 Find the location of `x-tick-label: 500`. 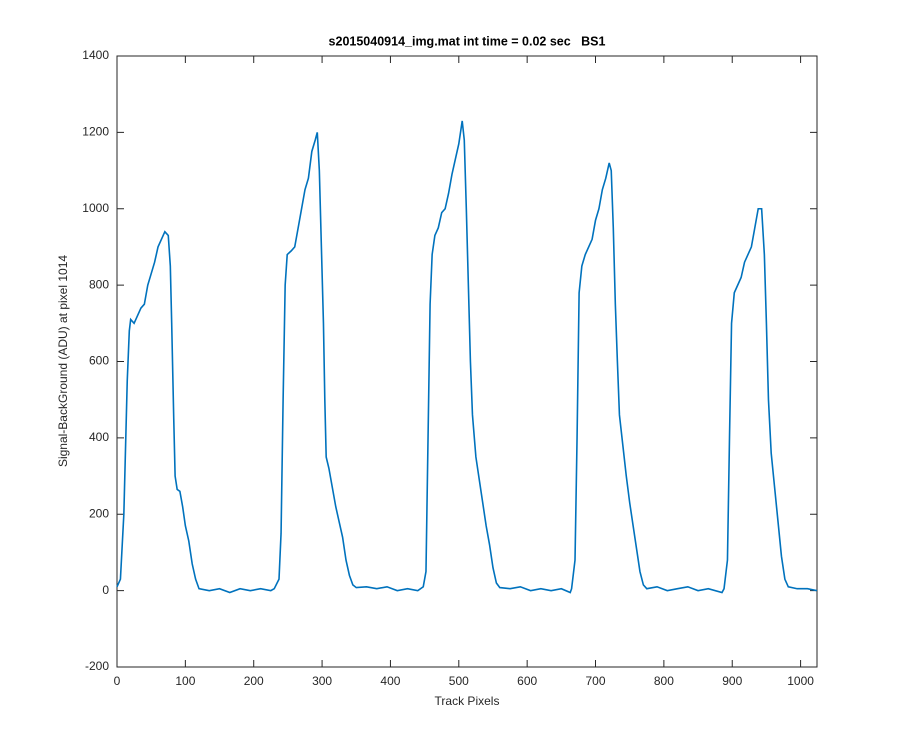

x-tick-label: 500 is located at coordinates (459, 681).